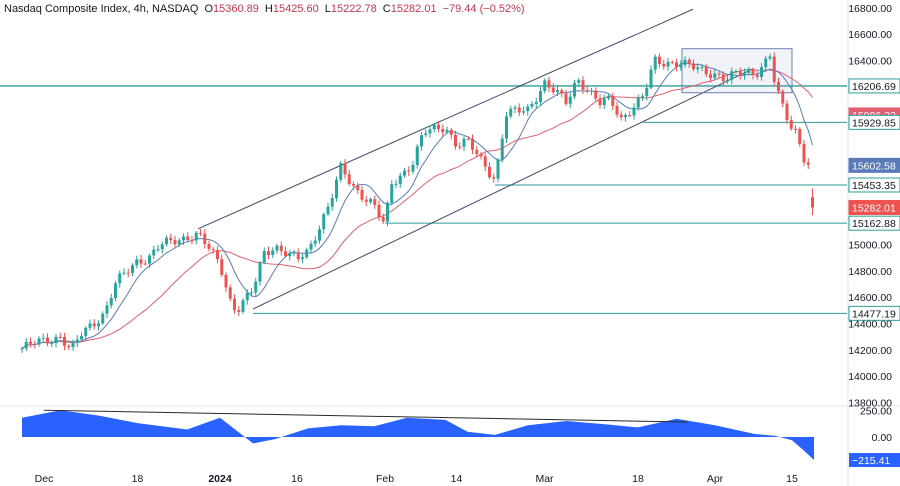 This screenshot has width=900, height=486. What do you see at coordinates (365, 416) in the screenshot?
I see `oscillator-trendline` at bounding box center [365, 416].